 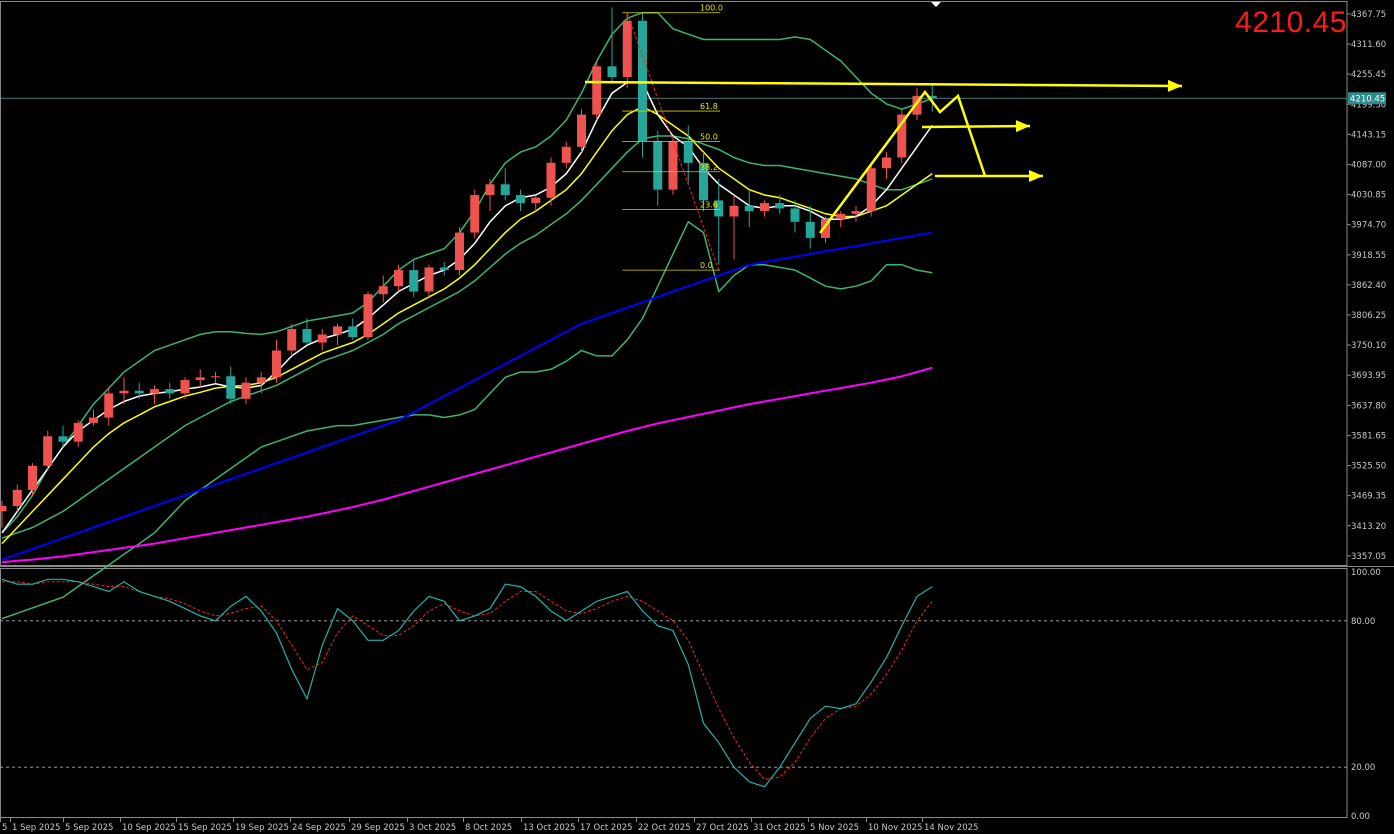 I want to click on time-axis-label: 22 Oct 2025, so click(x=664, y=828).